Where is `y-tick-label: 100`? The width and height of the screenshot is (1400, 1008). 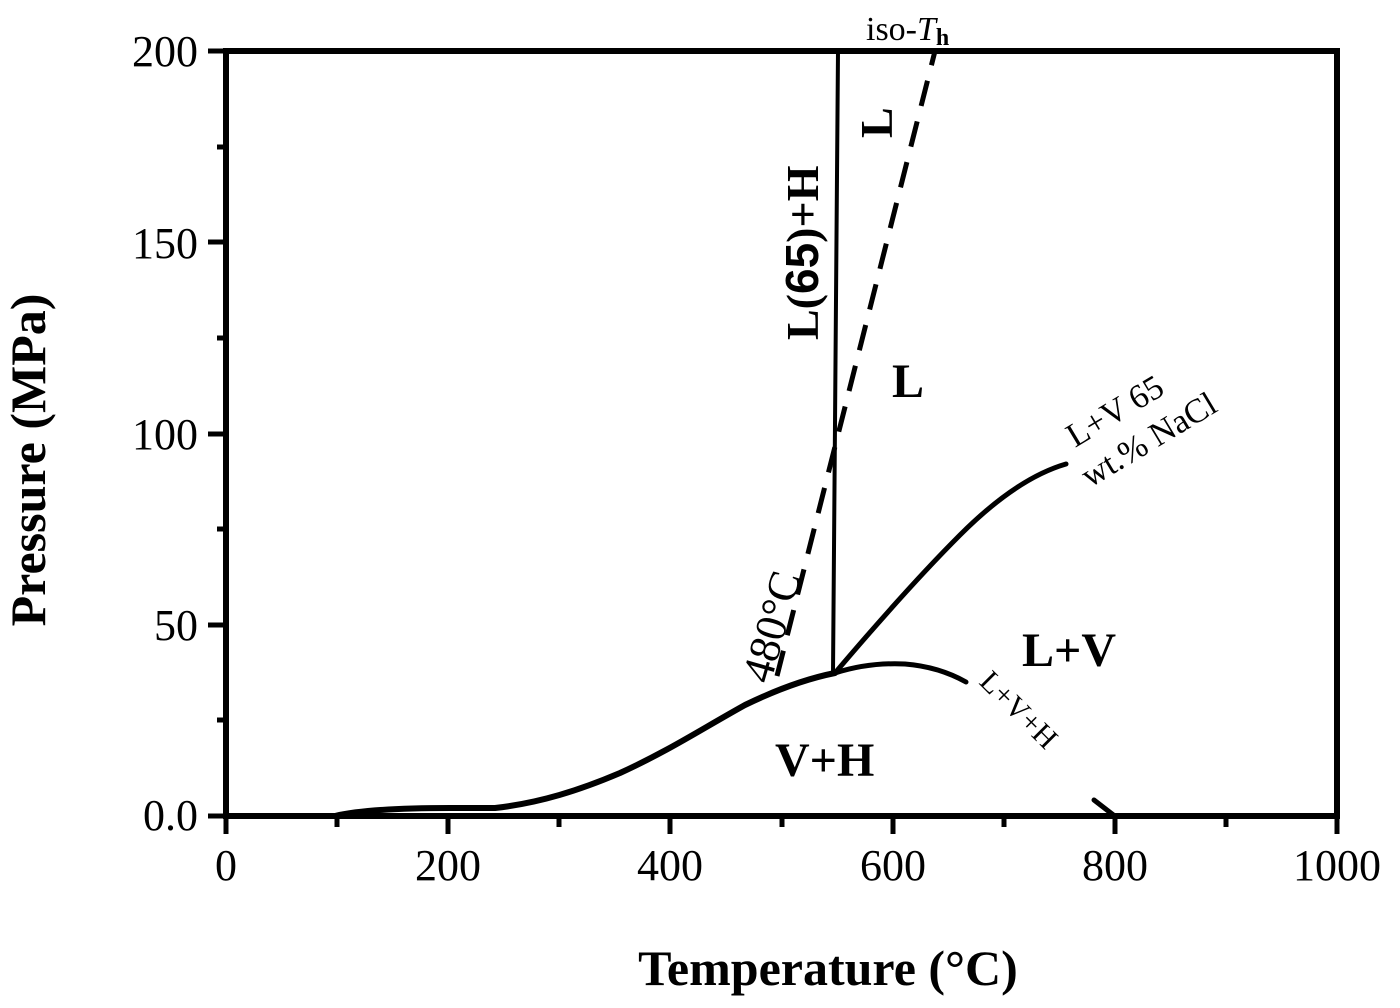 y-tick-label: 100 is located at coordinates (165, 434).